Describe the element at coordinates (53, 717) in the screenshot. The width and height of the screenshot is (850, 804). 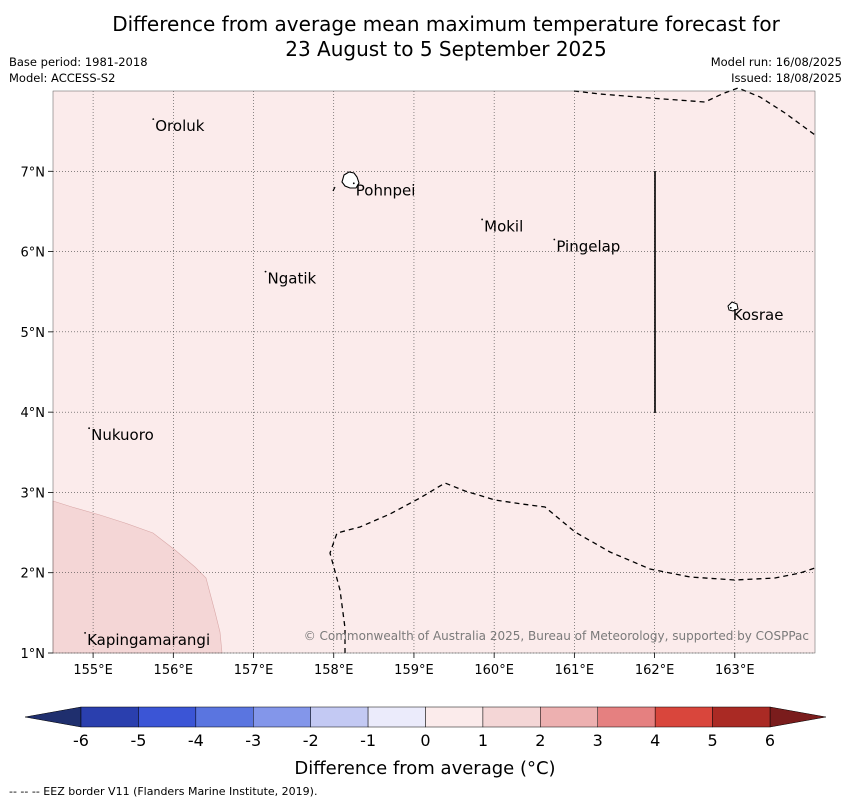
I see `colorbar-under-arrow` at that location.